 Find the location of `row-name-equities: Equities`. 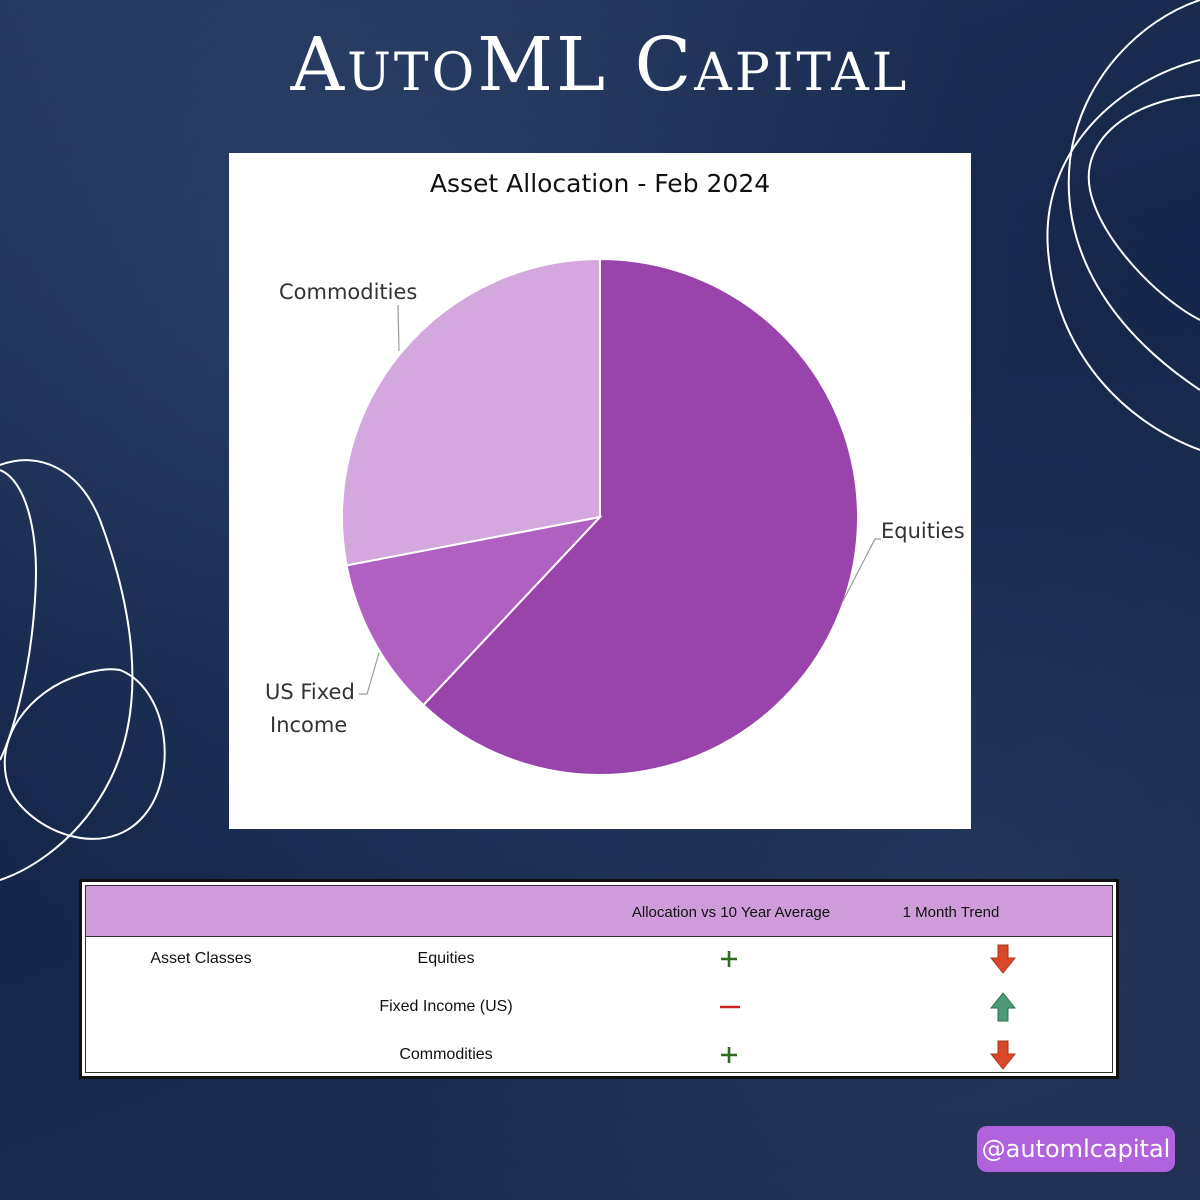

row-name-equities: Equities is located at coordinates (446, 958).